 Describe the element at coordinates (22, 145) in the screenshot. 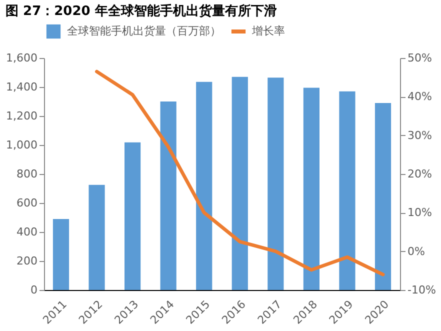

I see `y-tick-label: 1,000` at that location.